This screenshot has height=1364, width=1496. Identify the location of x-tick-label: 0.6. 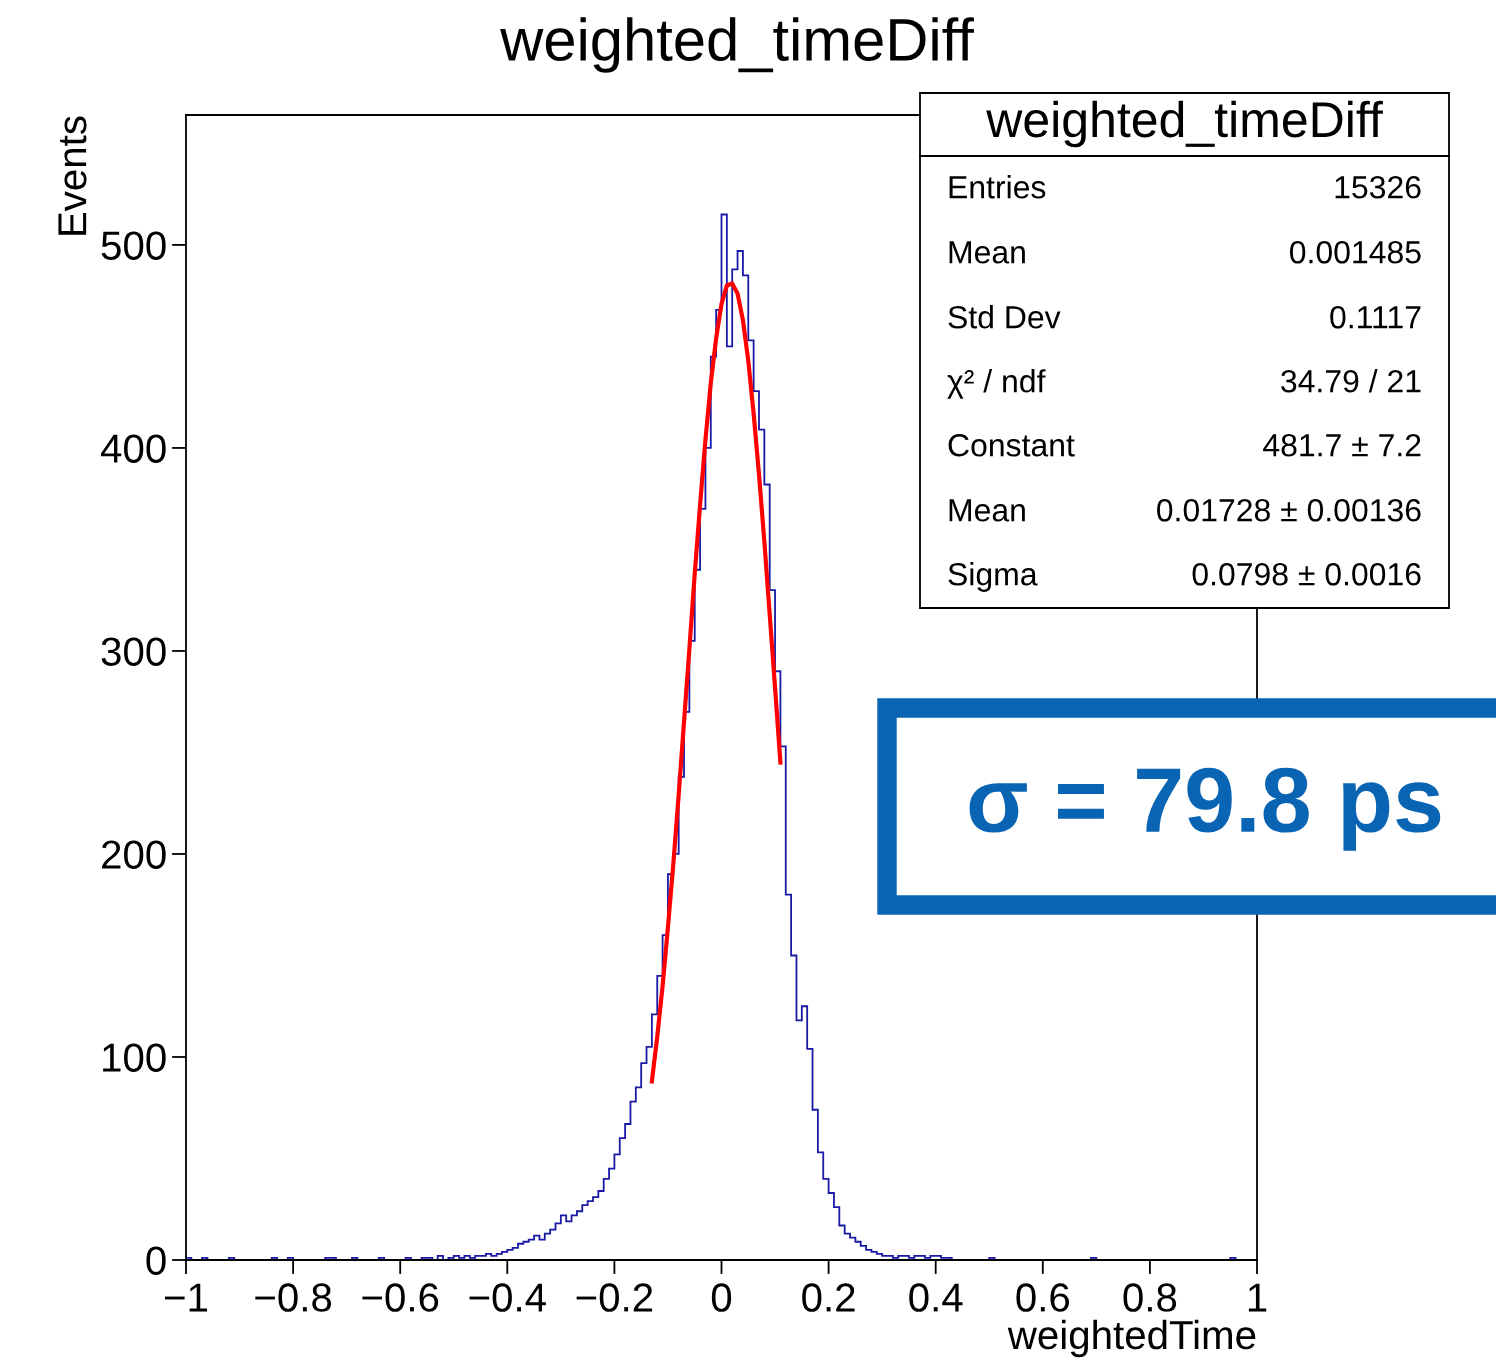
(1043, 1297).